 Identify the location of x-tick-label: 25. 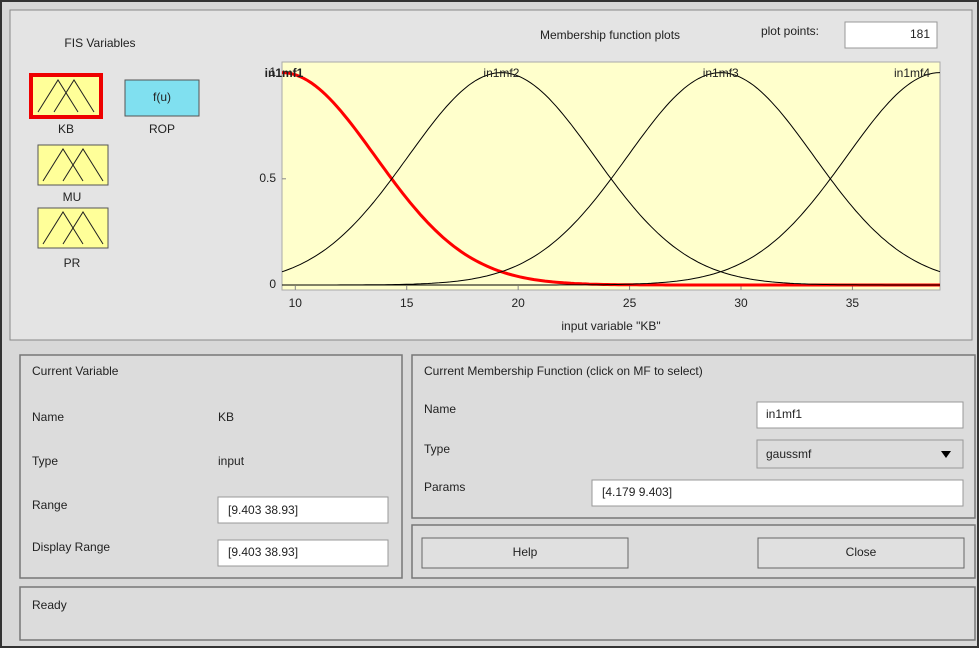
(630, 303).